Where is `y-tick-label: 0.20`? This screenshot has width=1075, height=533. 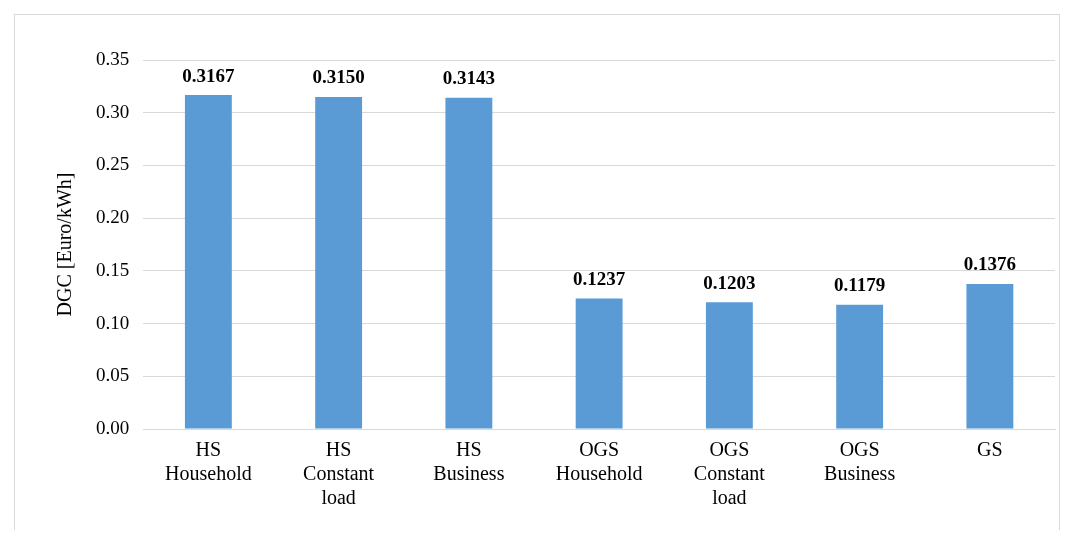 y-tick-label: 0.20 is located at coordinates (113, 217).